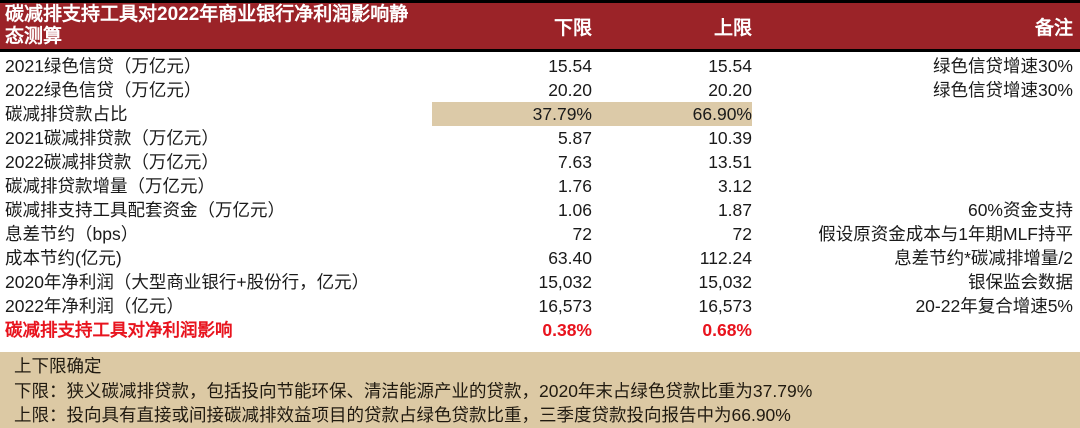 Image resolution: width=1080 pixels, height=428 pixels. What do you see at coordinates (725, 306) in the screenshot?
I see `row-upper-value: 16,573` at bounding box center [725, 306].